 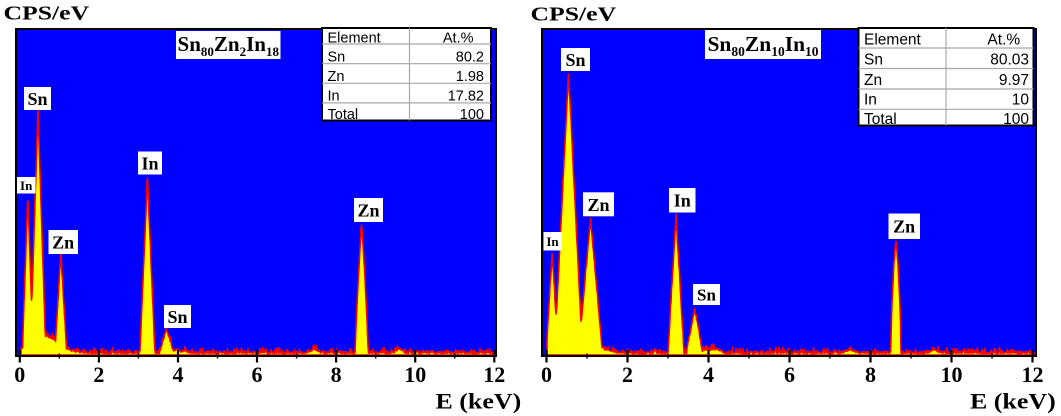 What do you see at coordinates (229, 45) in the screenshot?
I see `svg-text: Sn80Zn2In18` at bounding box center [229, 45].